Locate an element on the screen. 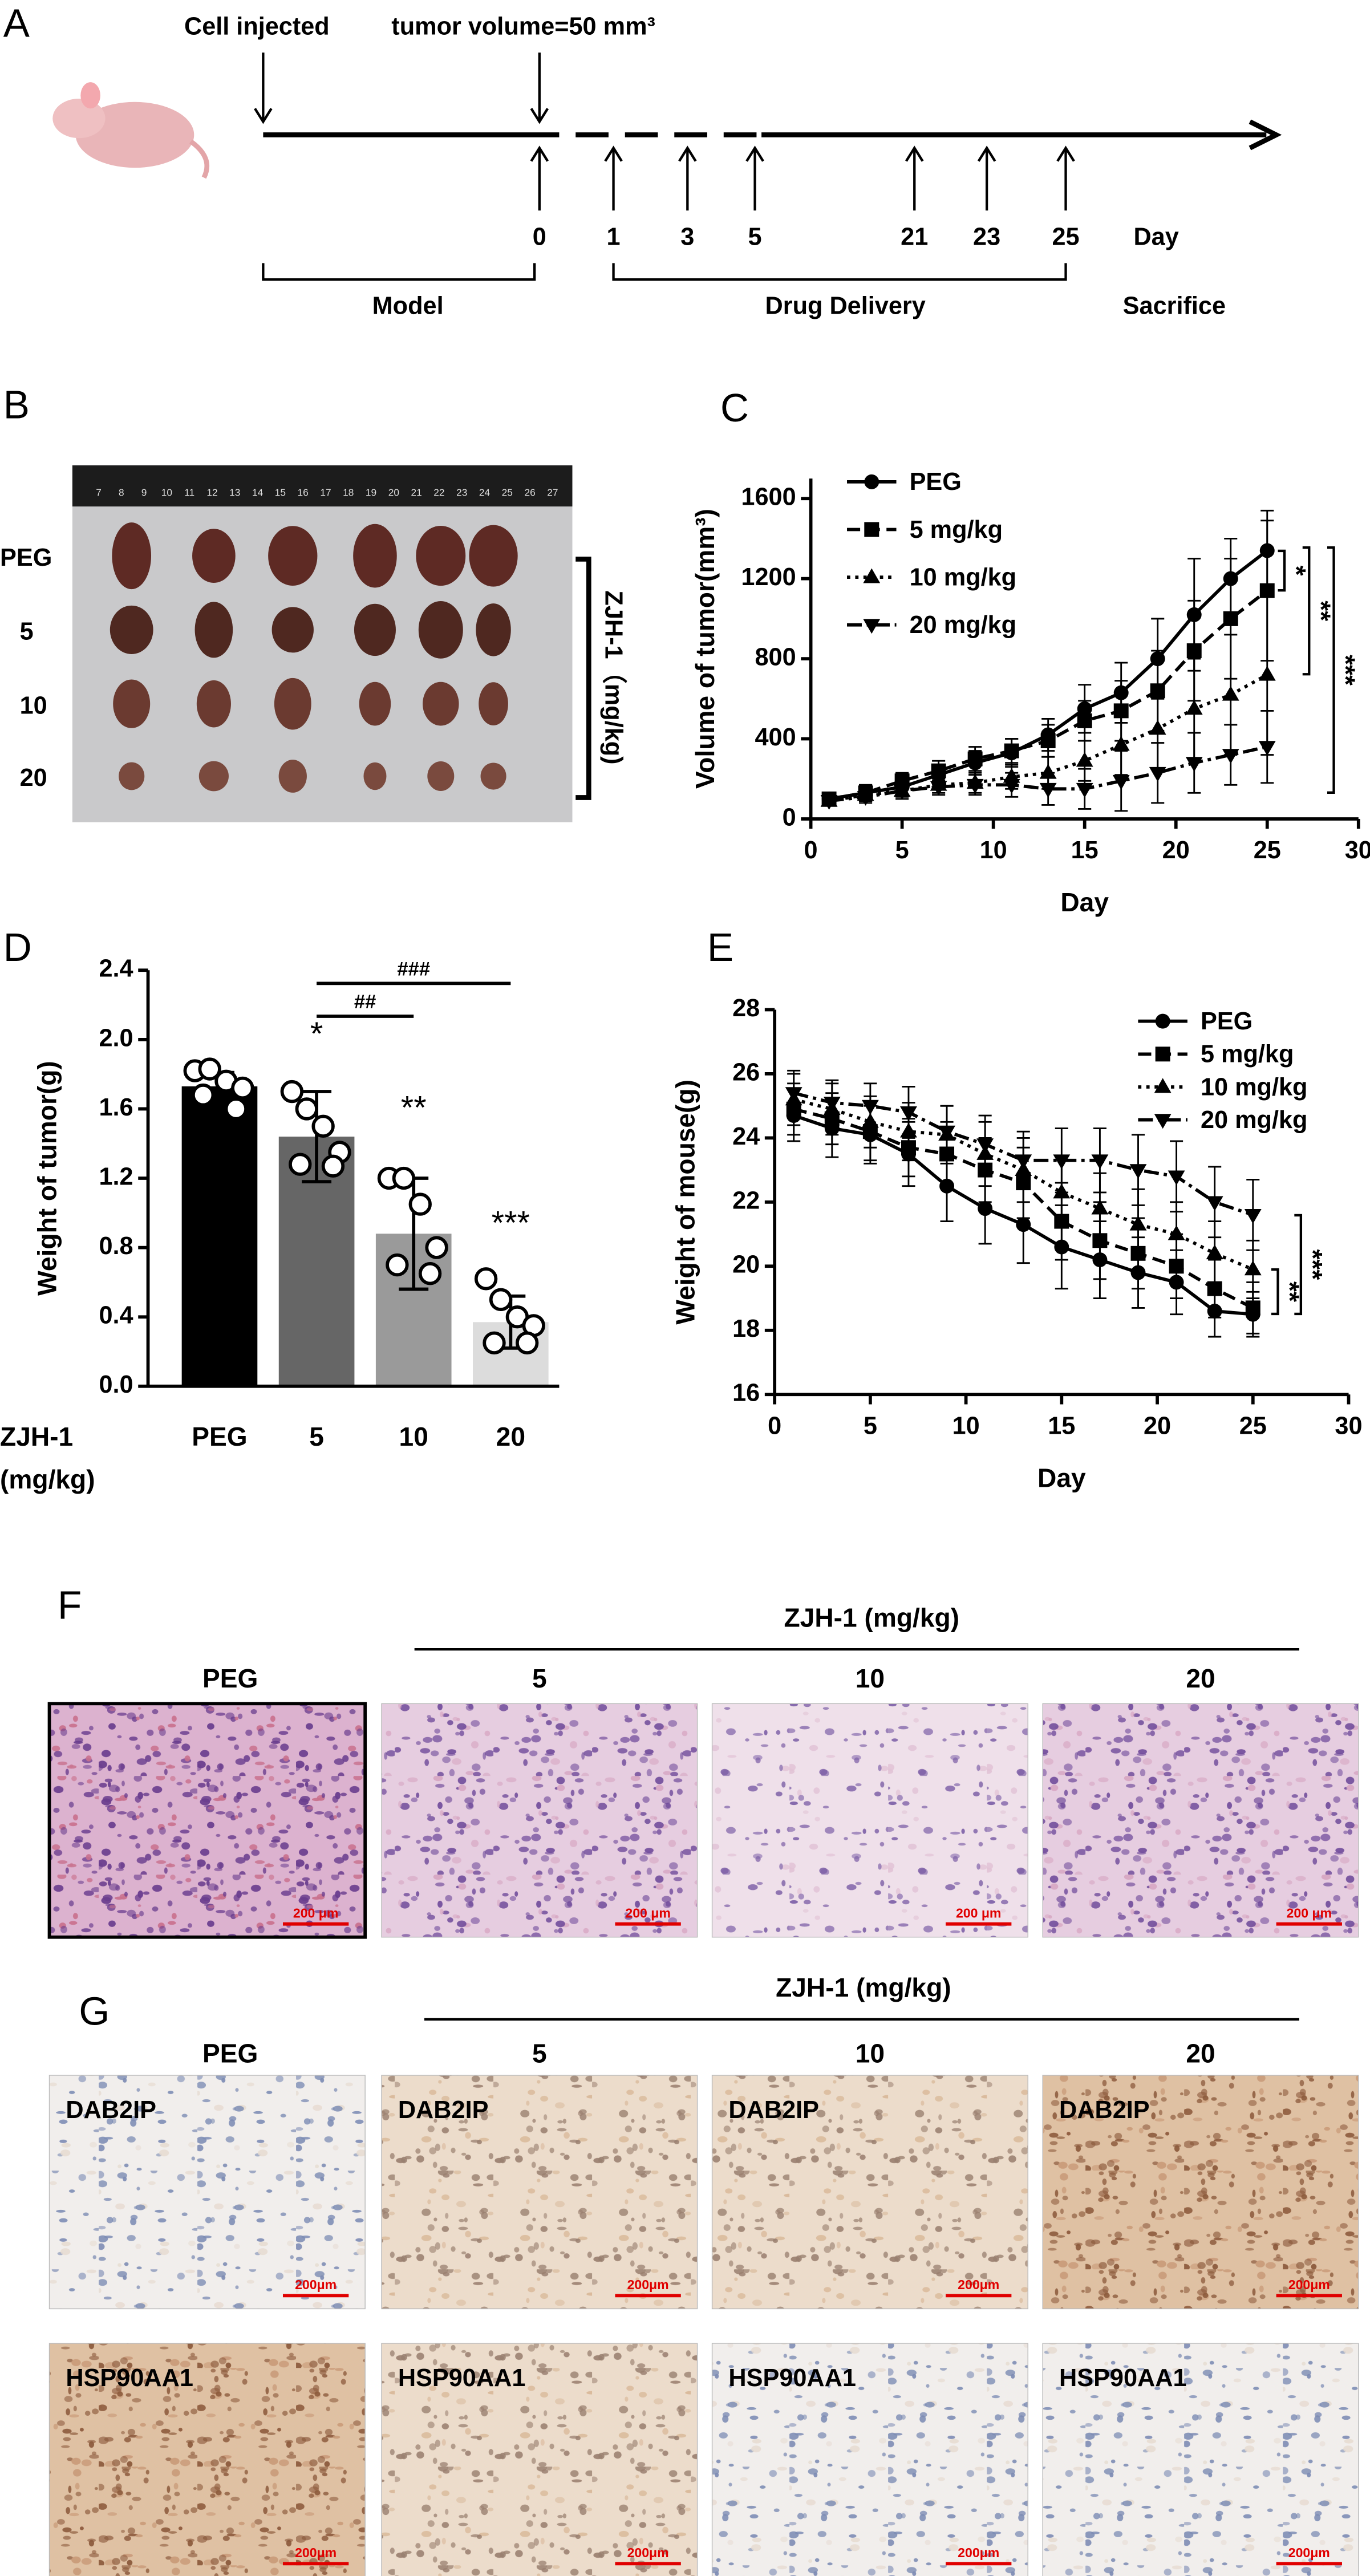 This screenshot has width=1370, height=2576. legend-label: 10 mg/kg is located at coordinates (963, 577).